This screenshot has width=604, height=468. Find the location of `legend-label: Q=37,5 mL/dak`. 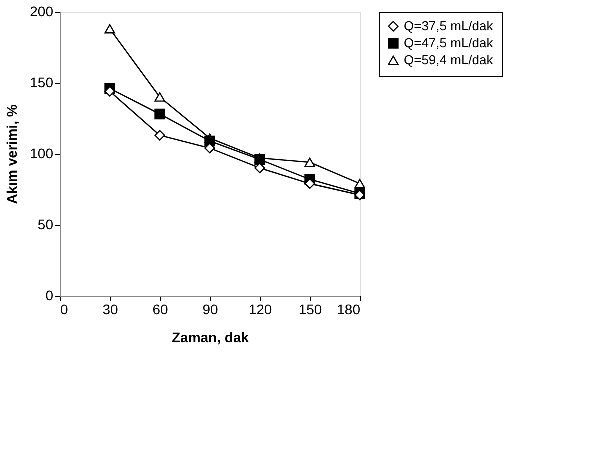

legend-label: Q=37,5 mL/dak is located at coordinates (449, 26).